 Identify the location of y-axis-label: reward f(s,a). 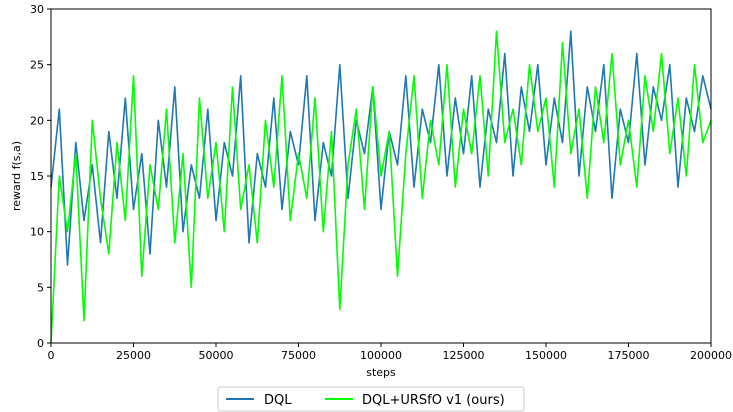
(16, 176).